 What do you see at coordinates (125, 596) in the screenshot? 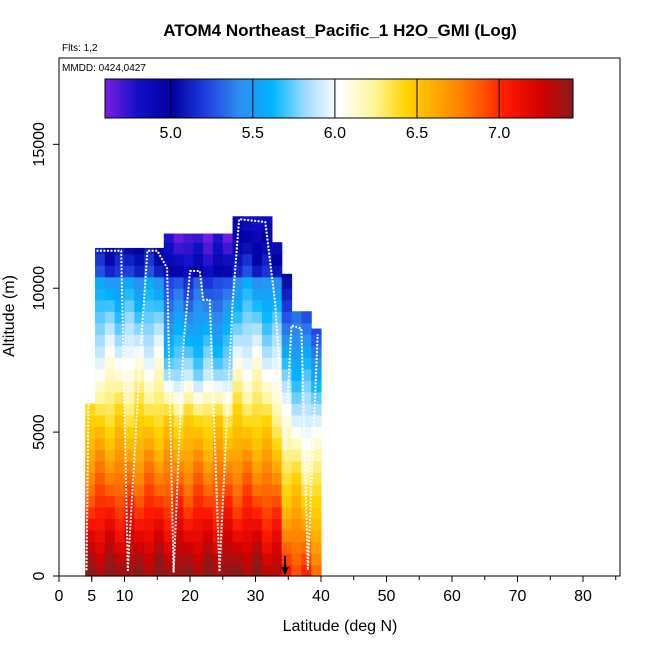
I see `x-tick-label: 10` at bounding box center [125, 596].